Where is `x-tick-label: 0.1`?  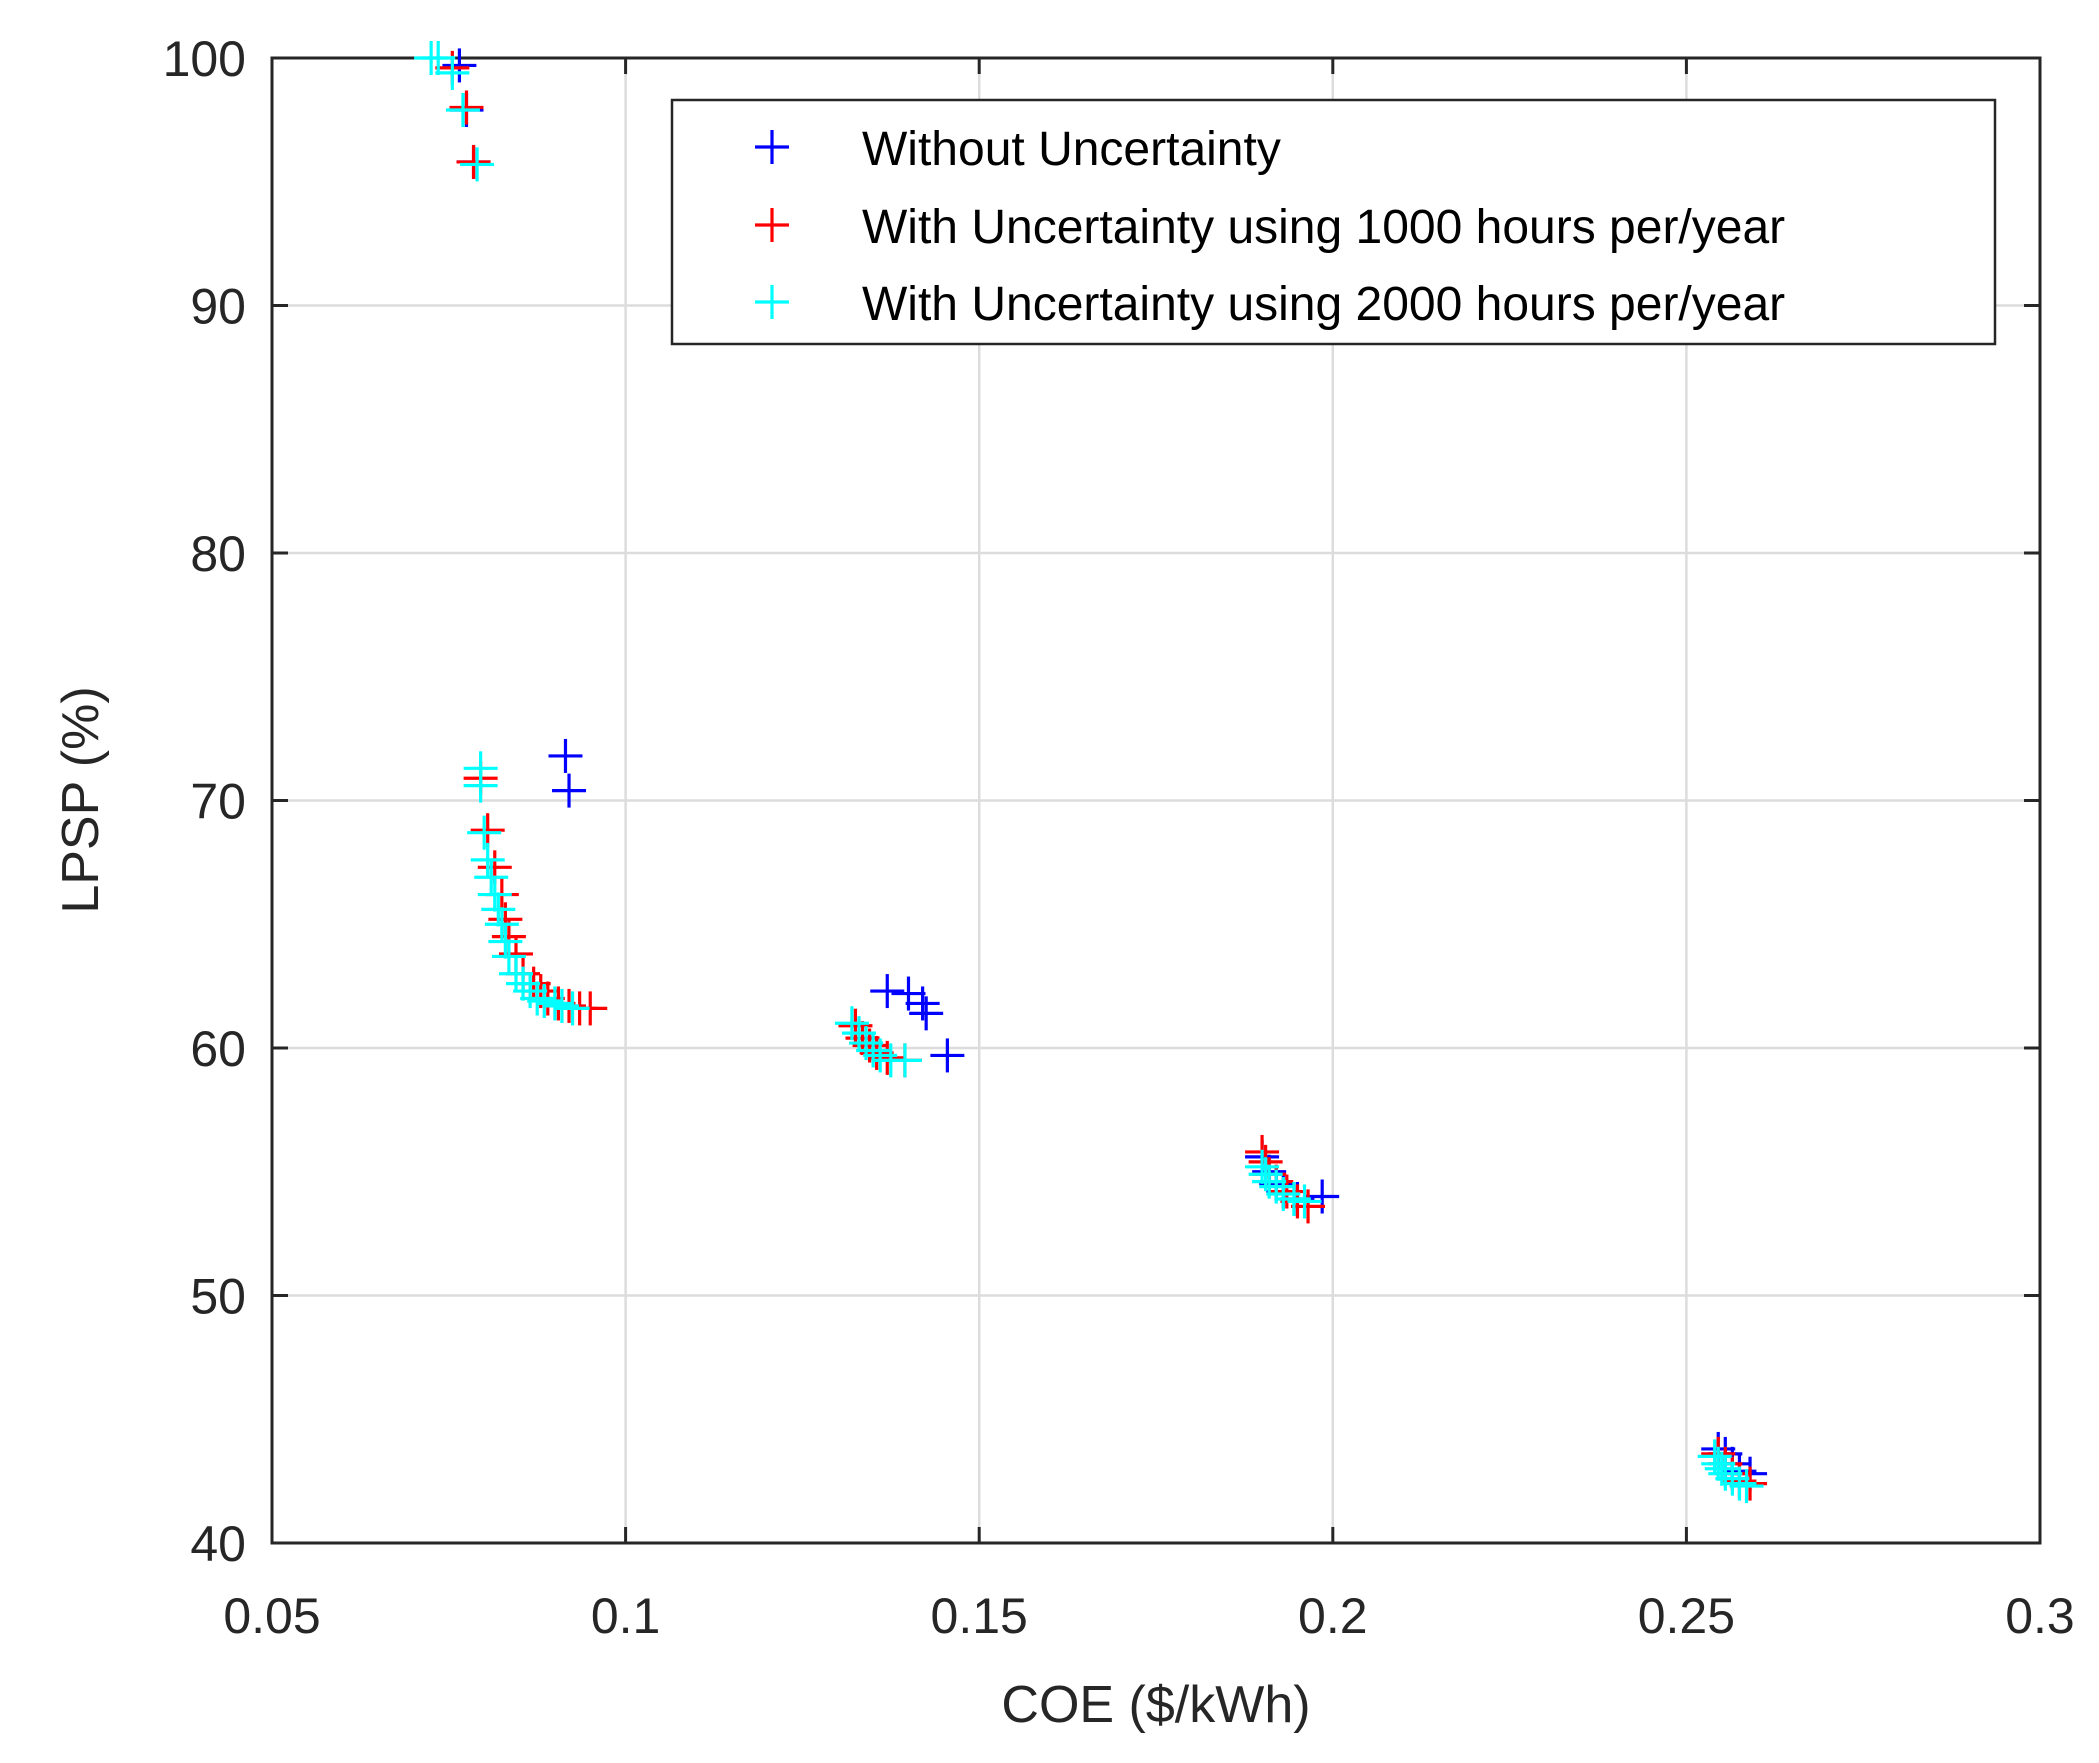
x-tick-label: 0.1 is located at coordinates (626, 1616).